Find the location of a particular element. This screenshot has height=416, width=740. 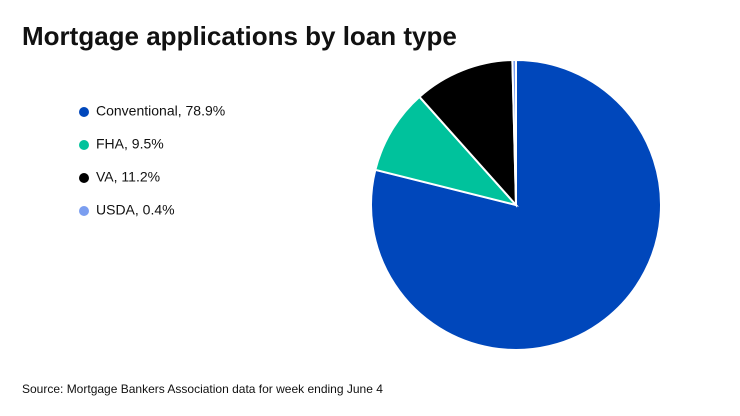

legend-label: USDA, 0.4% is located at coordinates (135, 210).